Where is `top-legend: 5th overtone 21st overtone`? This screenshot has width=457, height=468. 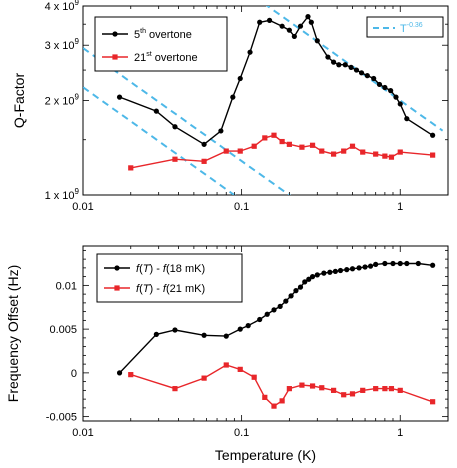 top-legend: 5th overtone 21st overtone is located at coordinates (161, 44).